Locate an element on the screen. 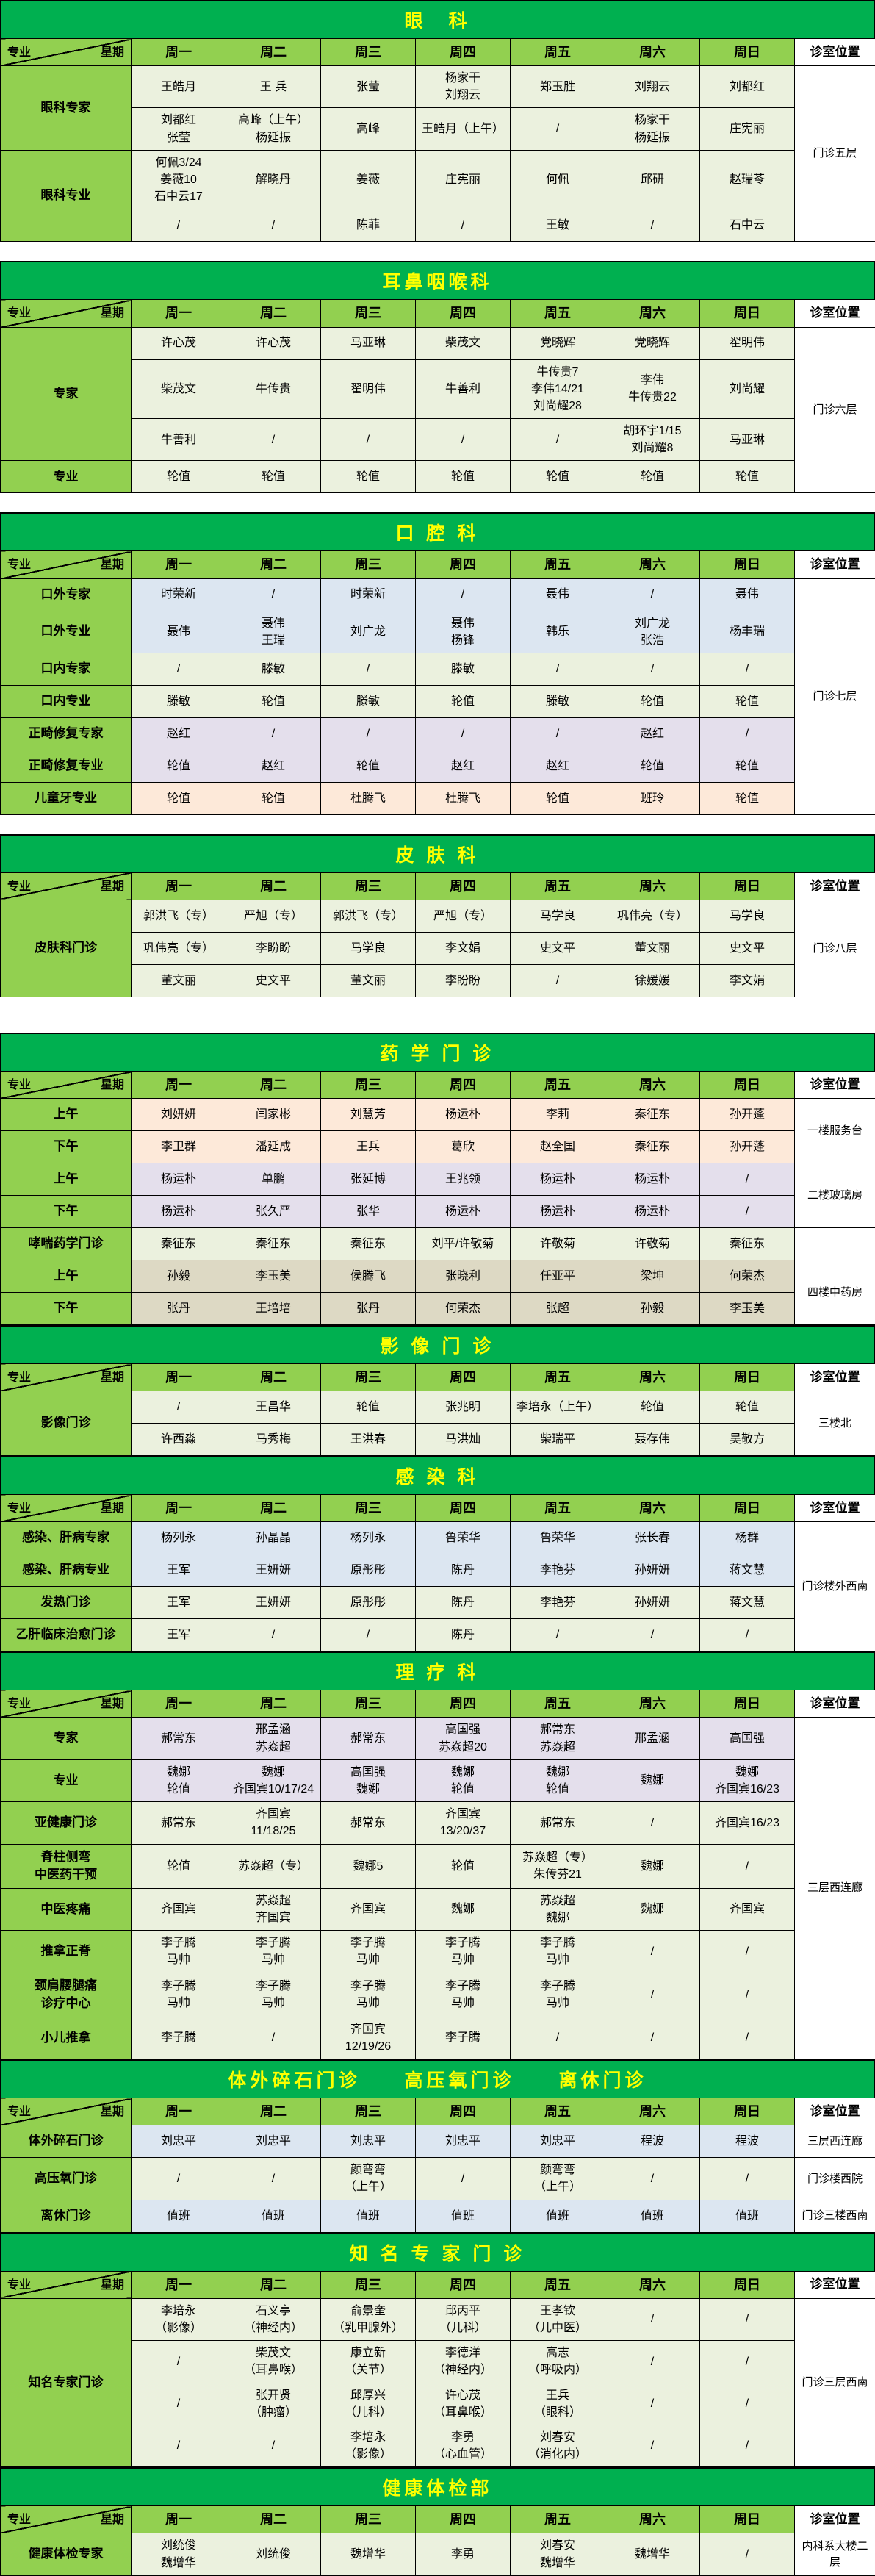 The width and height of the screenshot is (875, 2576). schedule-cell: 巩伟亮（专） is located at coordinates (179, 949).